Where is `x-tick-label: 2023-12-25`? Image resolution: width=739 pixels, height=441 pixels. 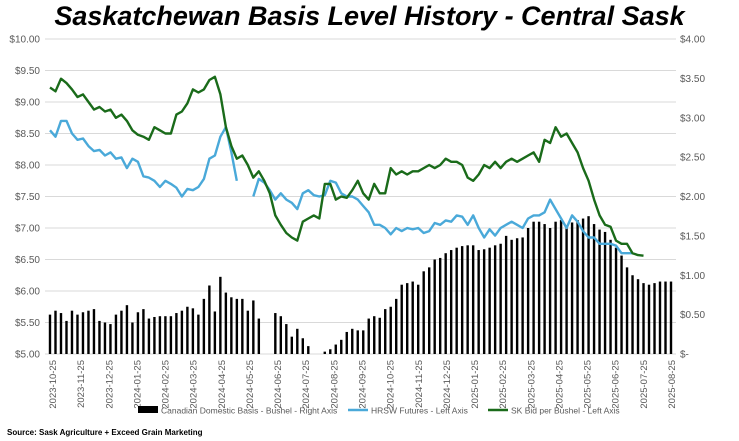 x-tick-label: 2023-12-25 is located at coordinates (109, 384).